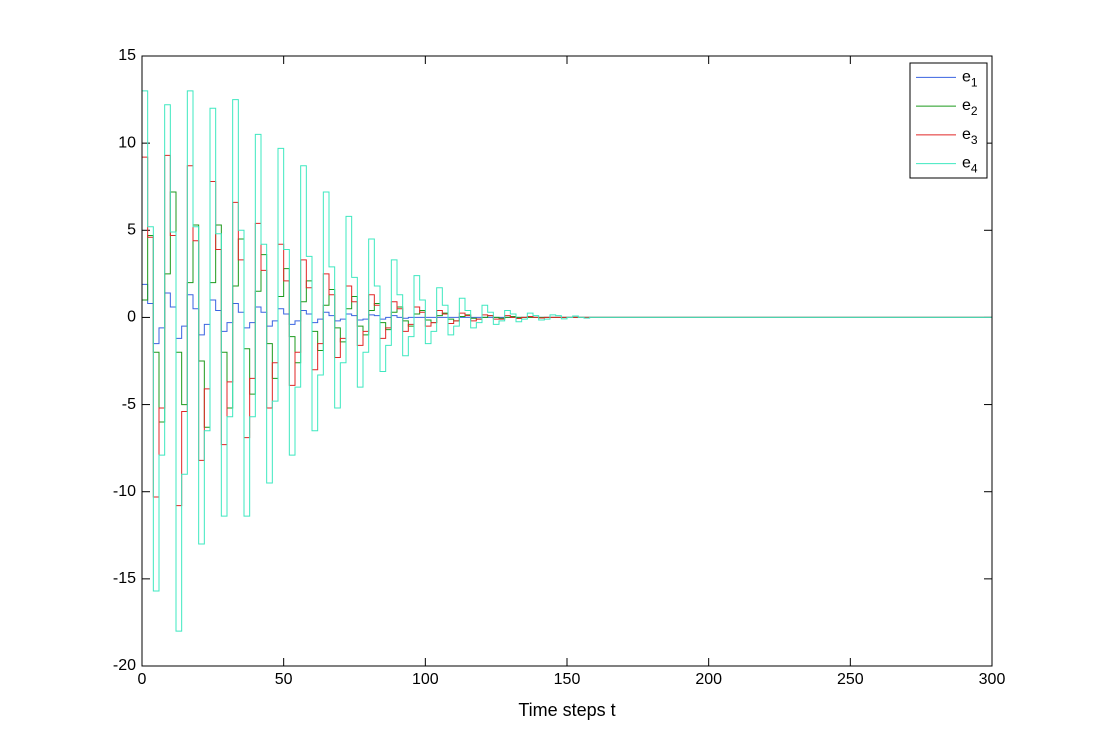 The image size is (1096, 750). What do you see at coordinates (567, 679) in the screenshot?
I see `x-tick-label: 150` at bounding box center [567, 679].